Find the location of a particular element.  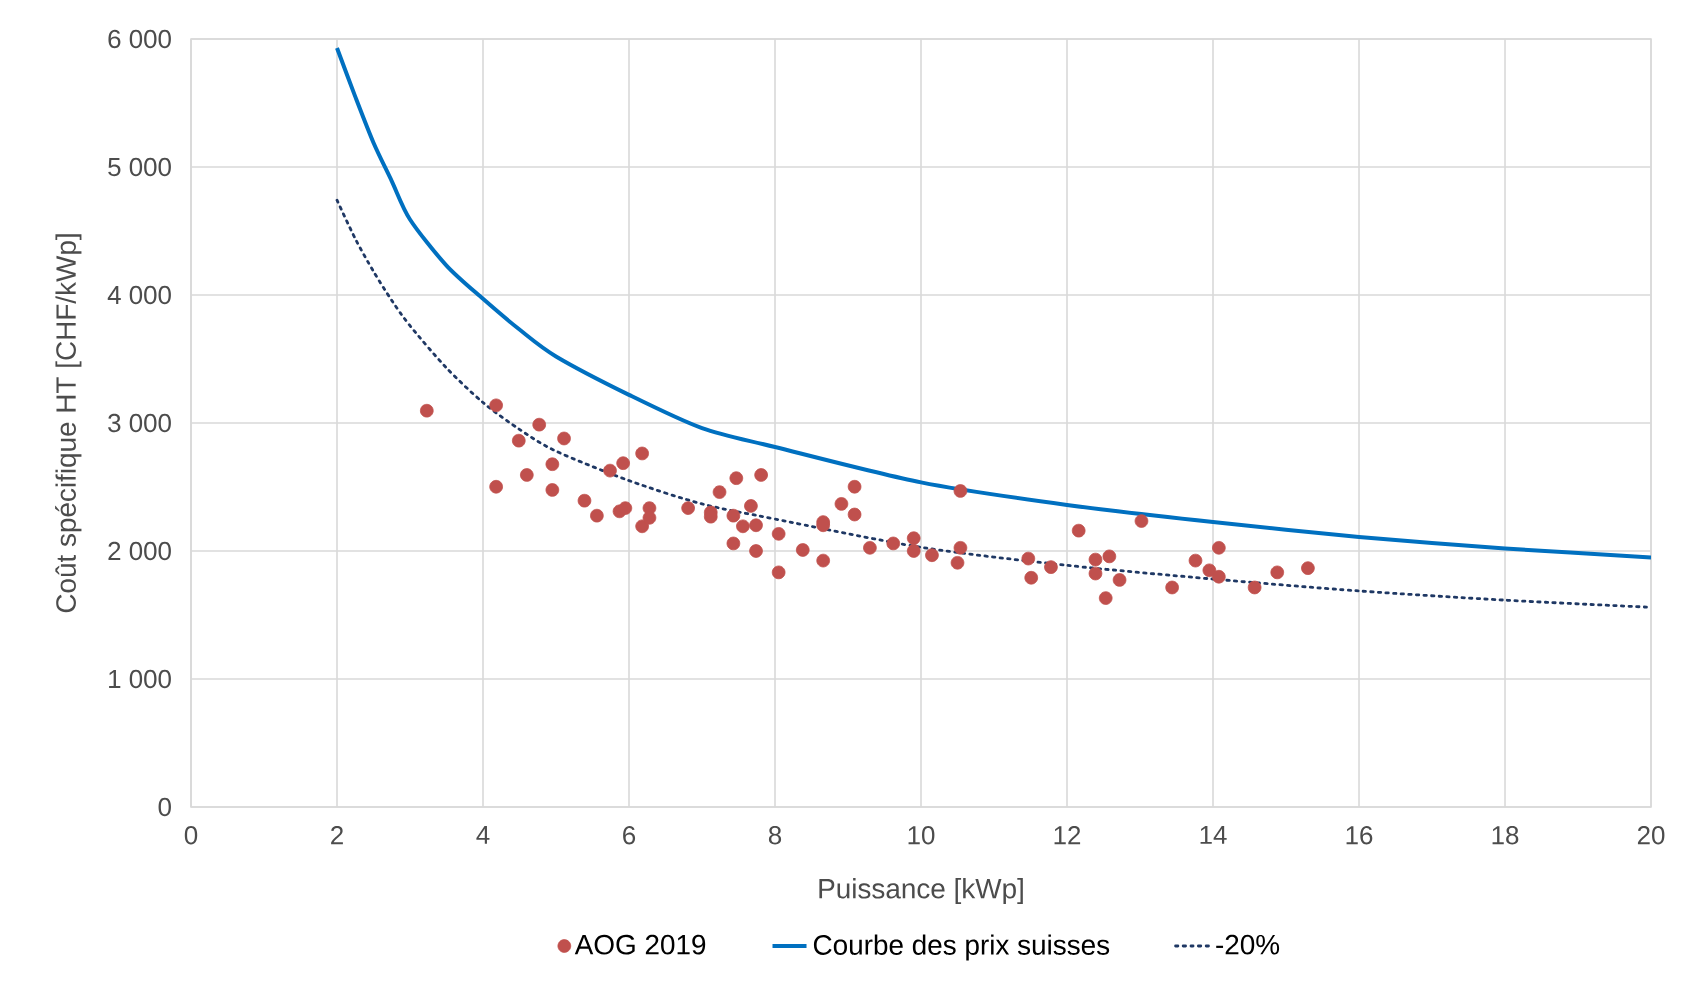

y-tick-label: 0 is located at coordinates (164, 807).